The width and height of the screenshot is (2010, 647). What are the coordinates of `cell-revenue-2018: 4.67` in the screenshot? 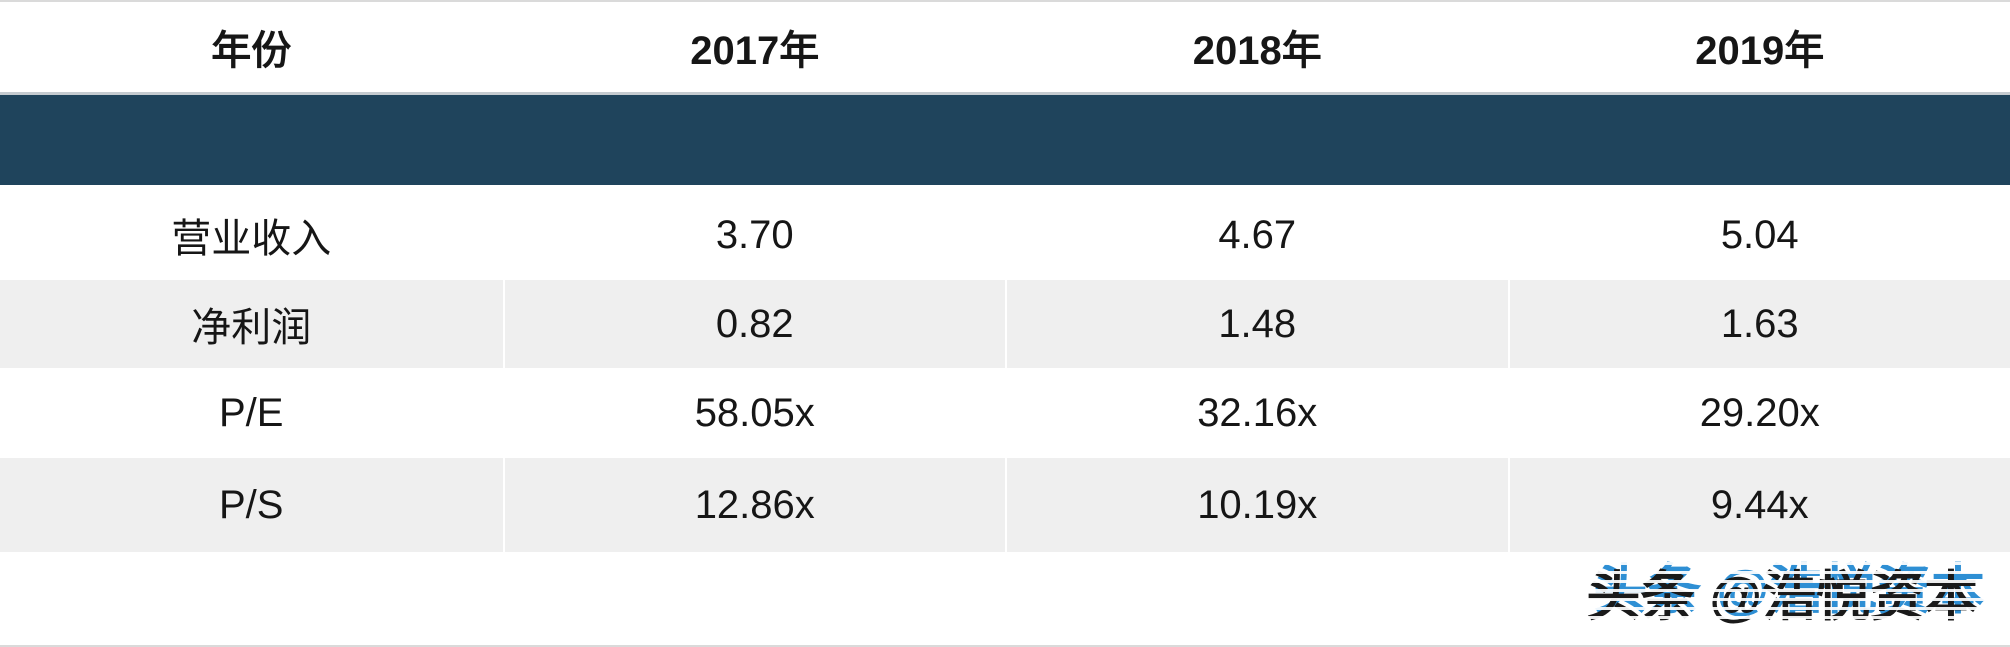 It's located at (1256, 235).